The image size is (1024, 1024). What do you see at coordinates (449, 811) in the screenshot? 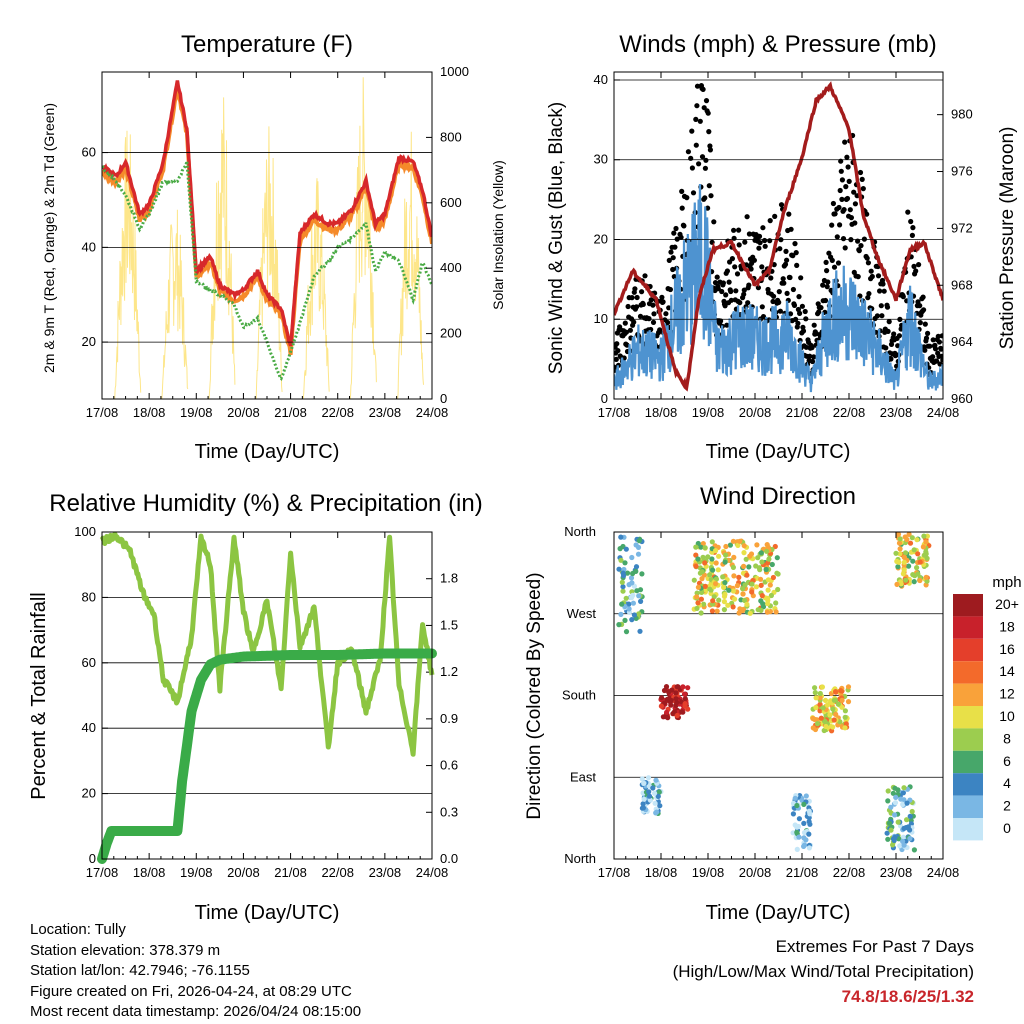
I see `humidity-ytick-label-right: 0.3` at bounding box center [449, 811].